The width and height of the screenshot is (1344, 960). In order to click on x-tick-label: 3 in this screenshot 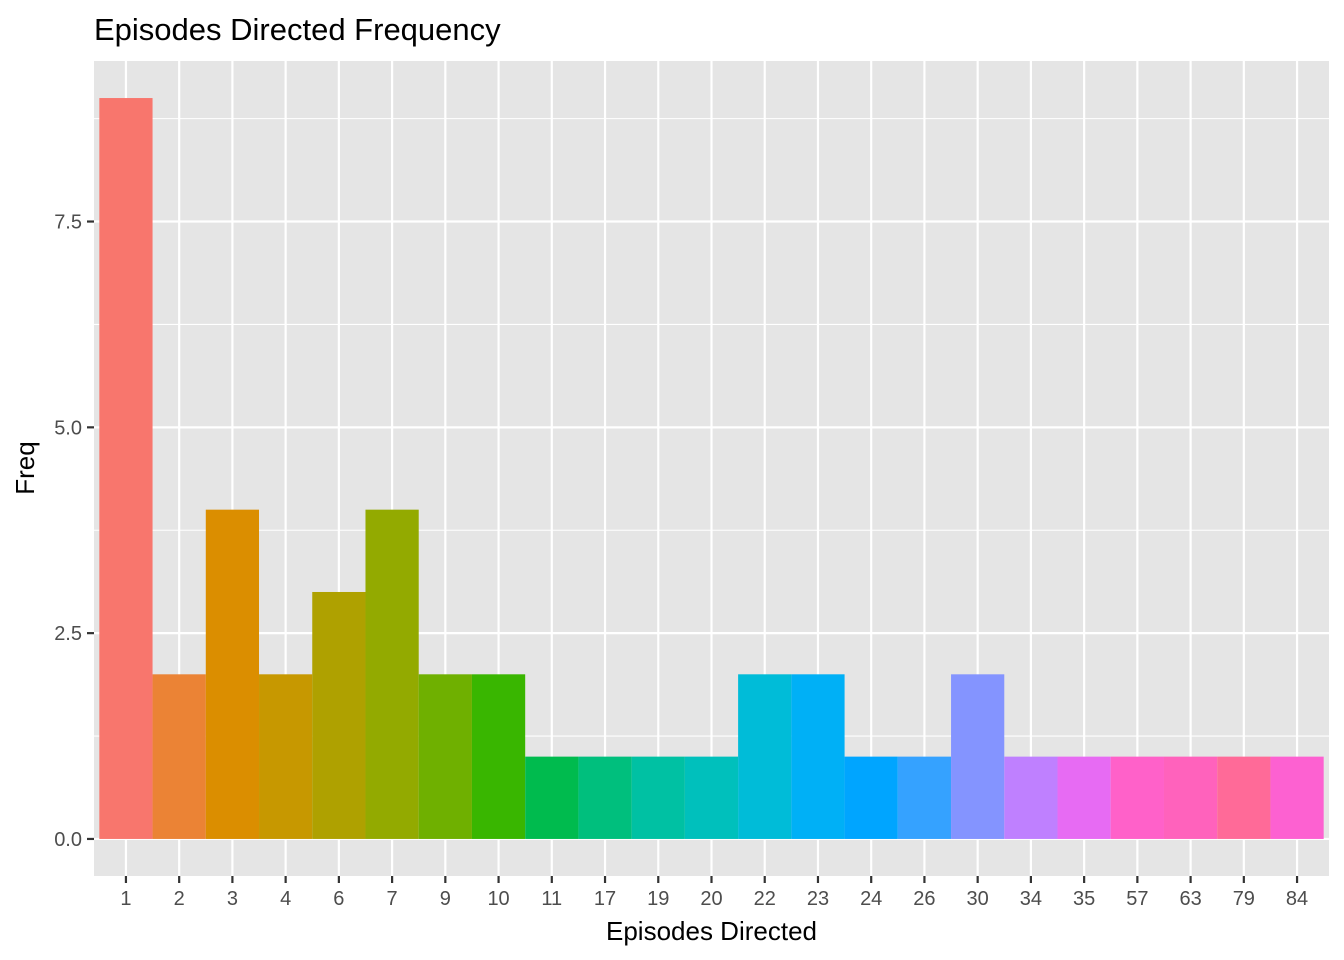, I will do `click(232, 899)`.